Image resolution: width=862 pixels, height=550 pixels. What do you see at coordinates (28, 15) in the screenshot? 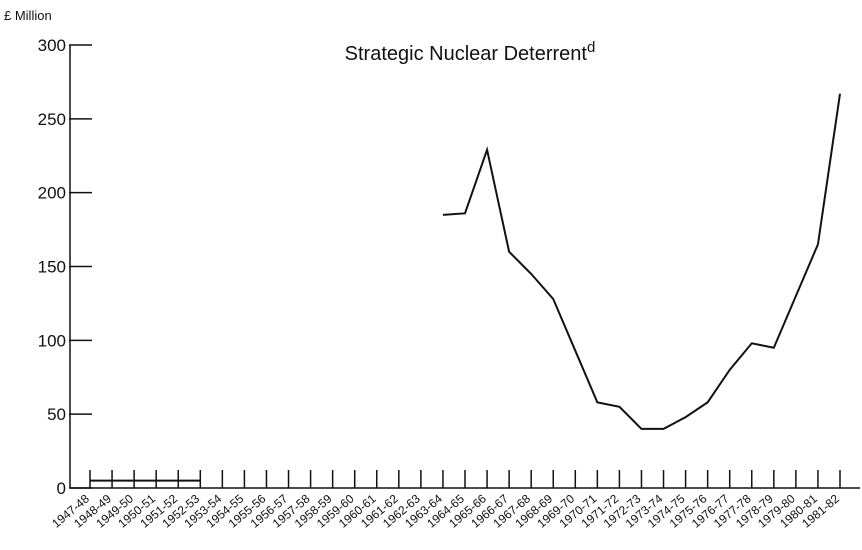
I see `y-axis-label: £ Million` at bounding box center [28, 15].